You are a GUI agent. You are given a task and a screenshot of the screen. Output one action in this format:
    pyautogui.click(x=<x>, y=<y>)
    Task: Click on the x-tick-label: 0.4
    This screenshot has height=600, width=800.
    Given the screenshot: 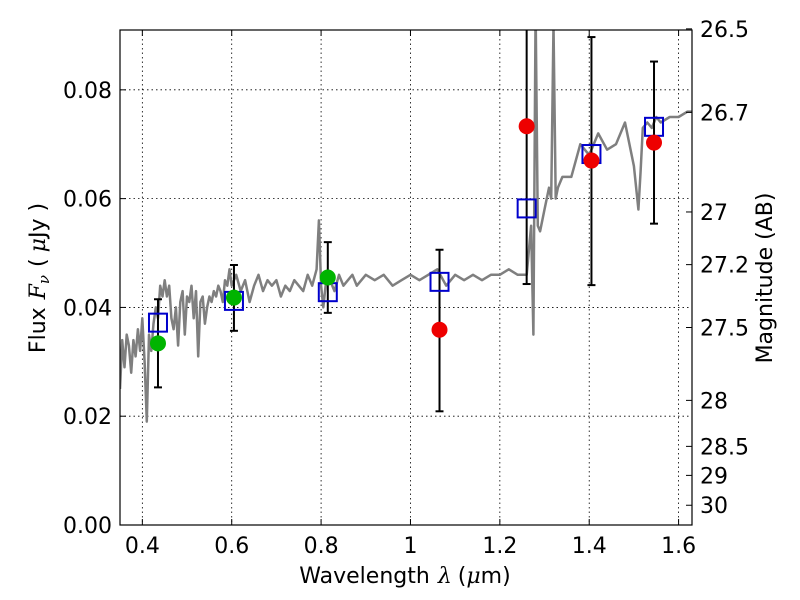 What is the action you would take?
    pyautogui.click(x=142, y=546)
    